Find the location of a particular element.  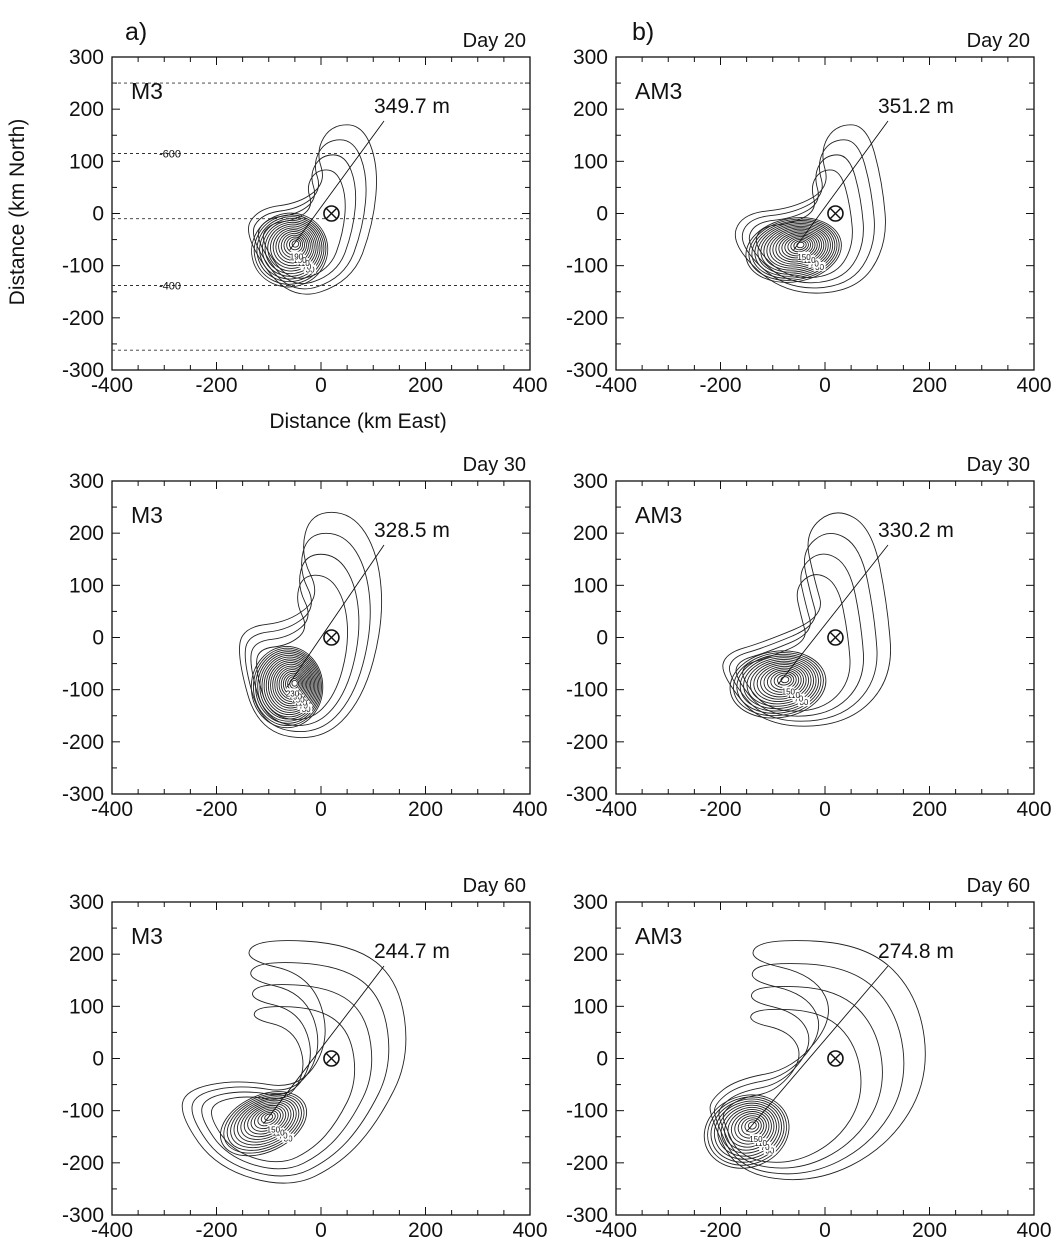

plot-frame is located at coordinates (321, 1058).